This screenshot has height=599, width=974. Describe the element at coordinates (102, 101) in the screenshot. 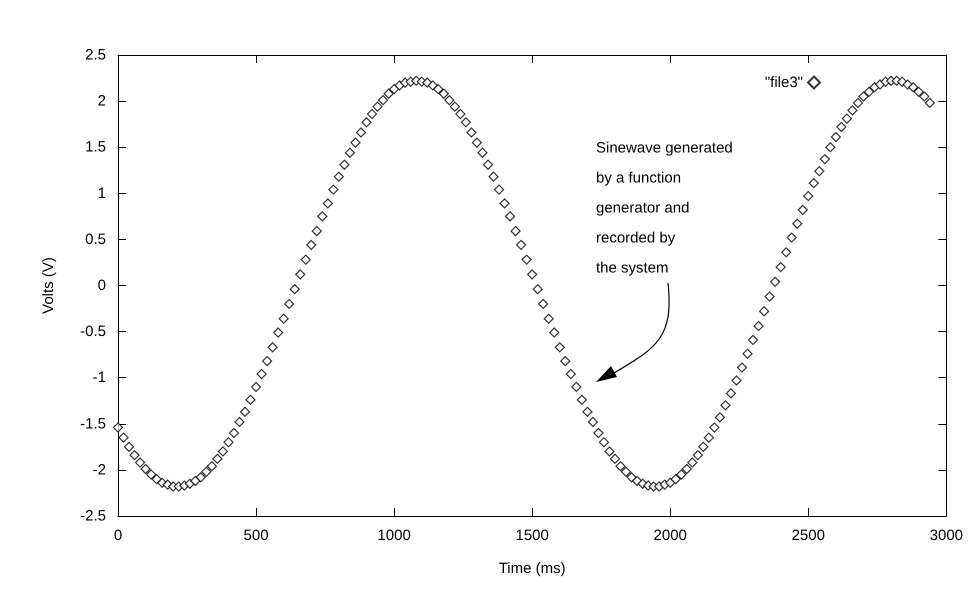

I see `y-tick-label: 2` at that location.